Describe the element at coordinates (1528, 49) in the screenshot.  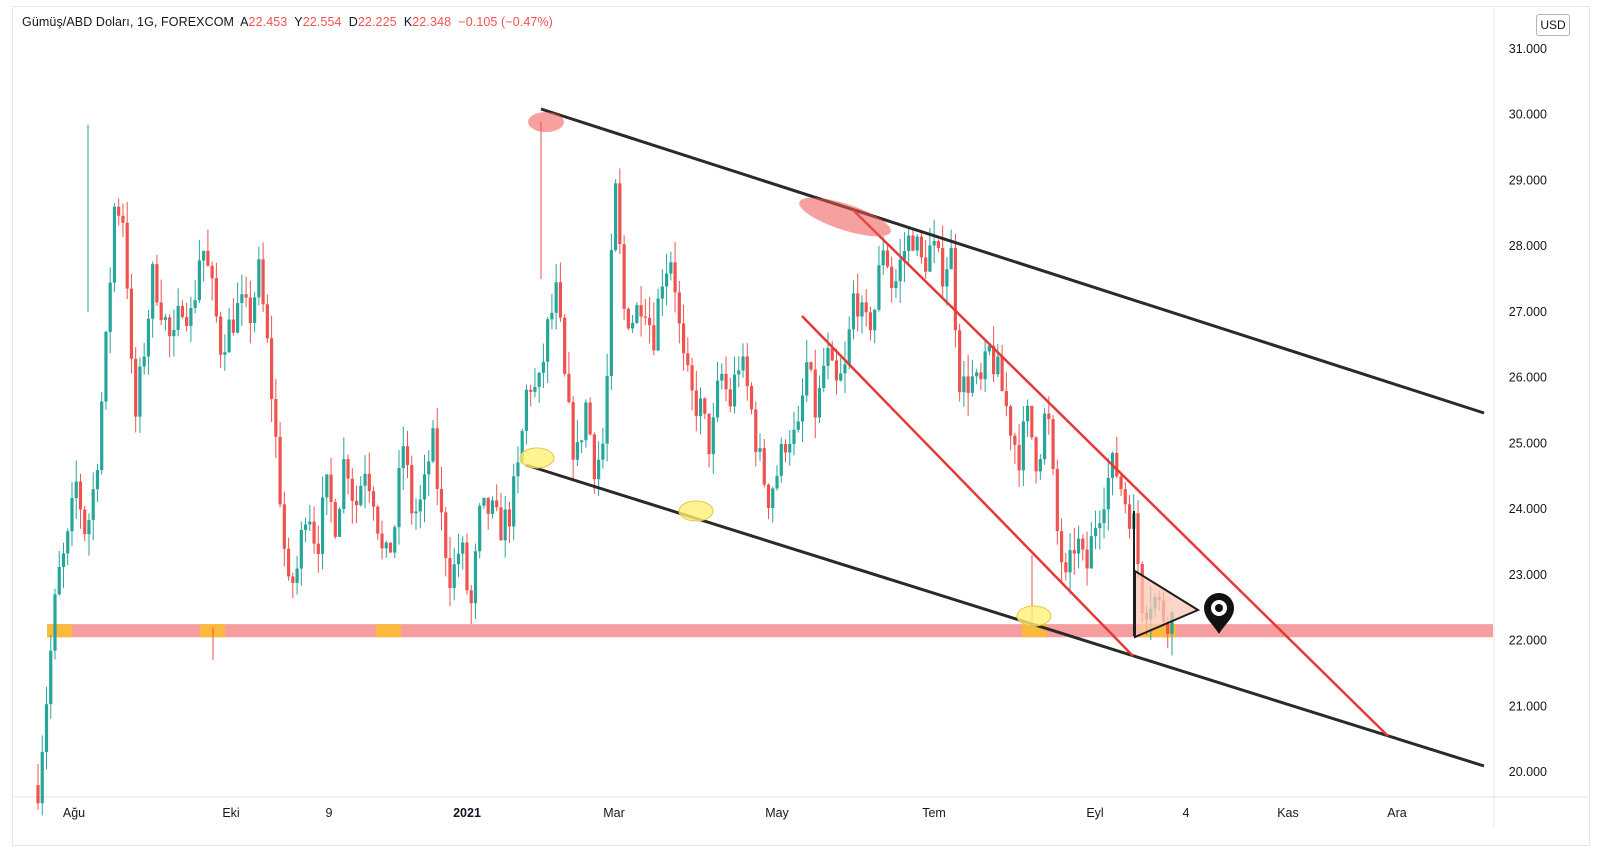
I see `y-tick-label: 31.000` at that location.